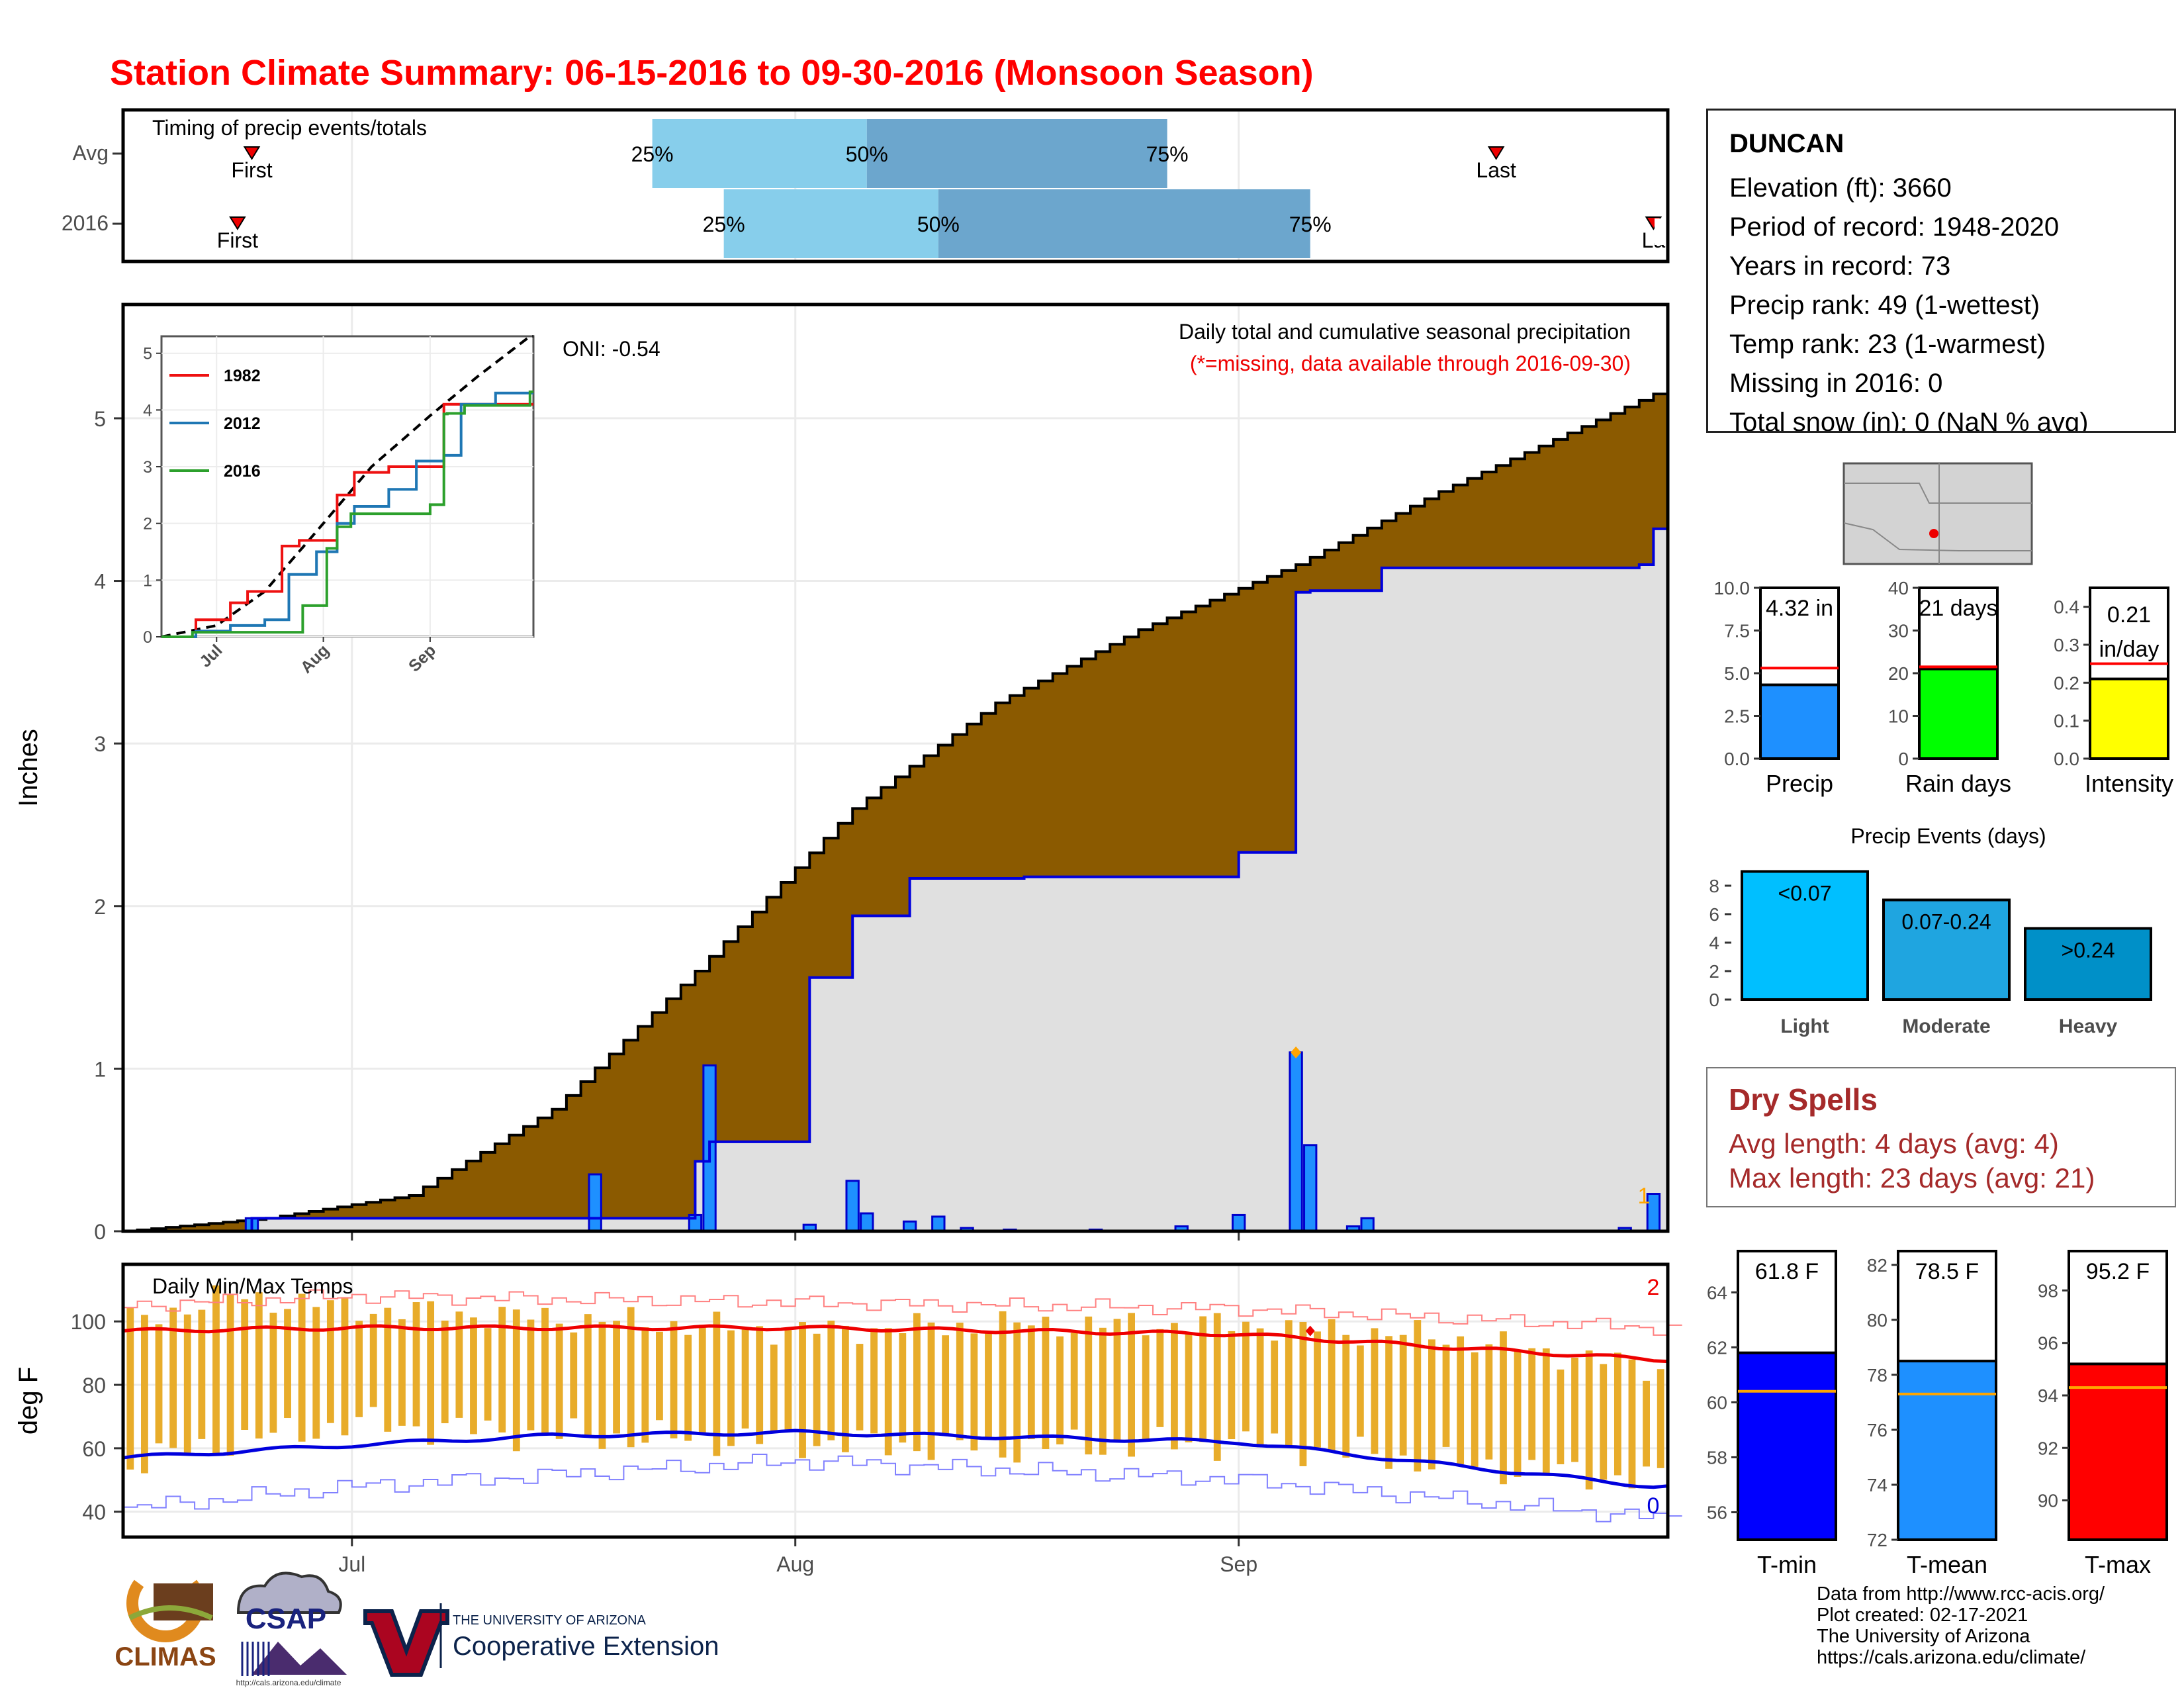 The height and width of the screenshot is (1688, 2184). Describe the element at coordinates (1877, 1485) in the screenshot. I see `temp-bar-ytick-label: 74` at that location.